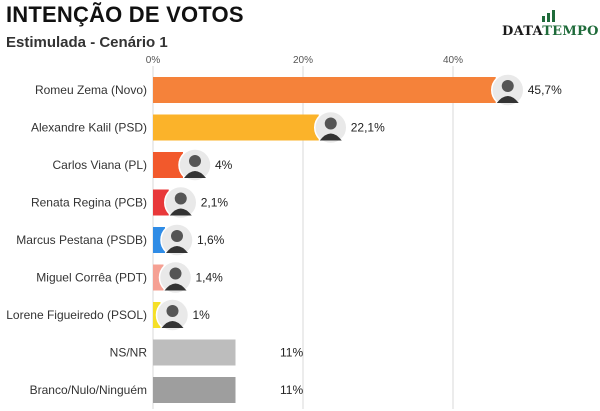  What do you see at coordinates (125, 14) in the screenshot?
I see `chart-title: INTENÇÃO DE VOTOS` at bounding box center [125, 14].